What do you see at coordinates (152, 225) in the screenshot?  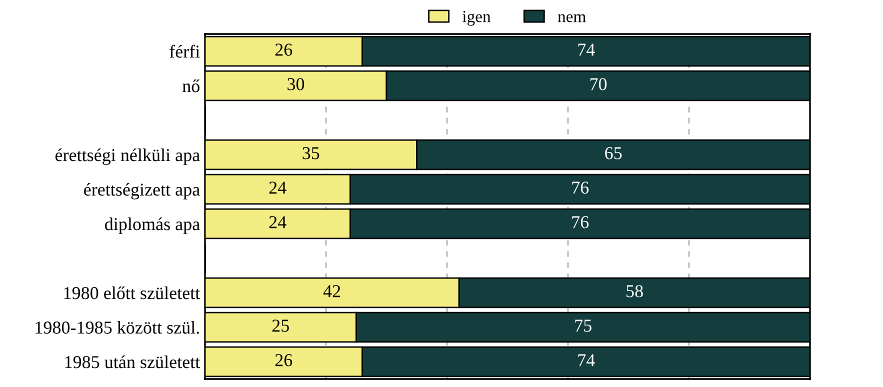 I see `y-tick-label: diplomás apa` at bounding box center [152, 225].